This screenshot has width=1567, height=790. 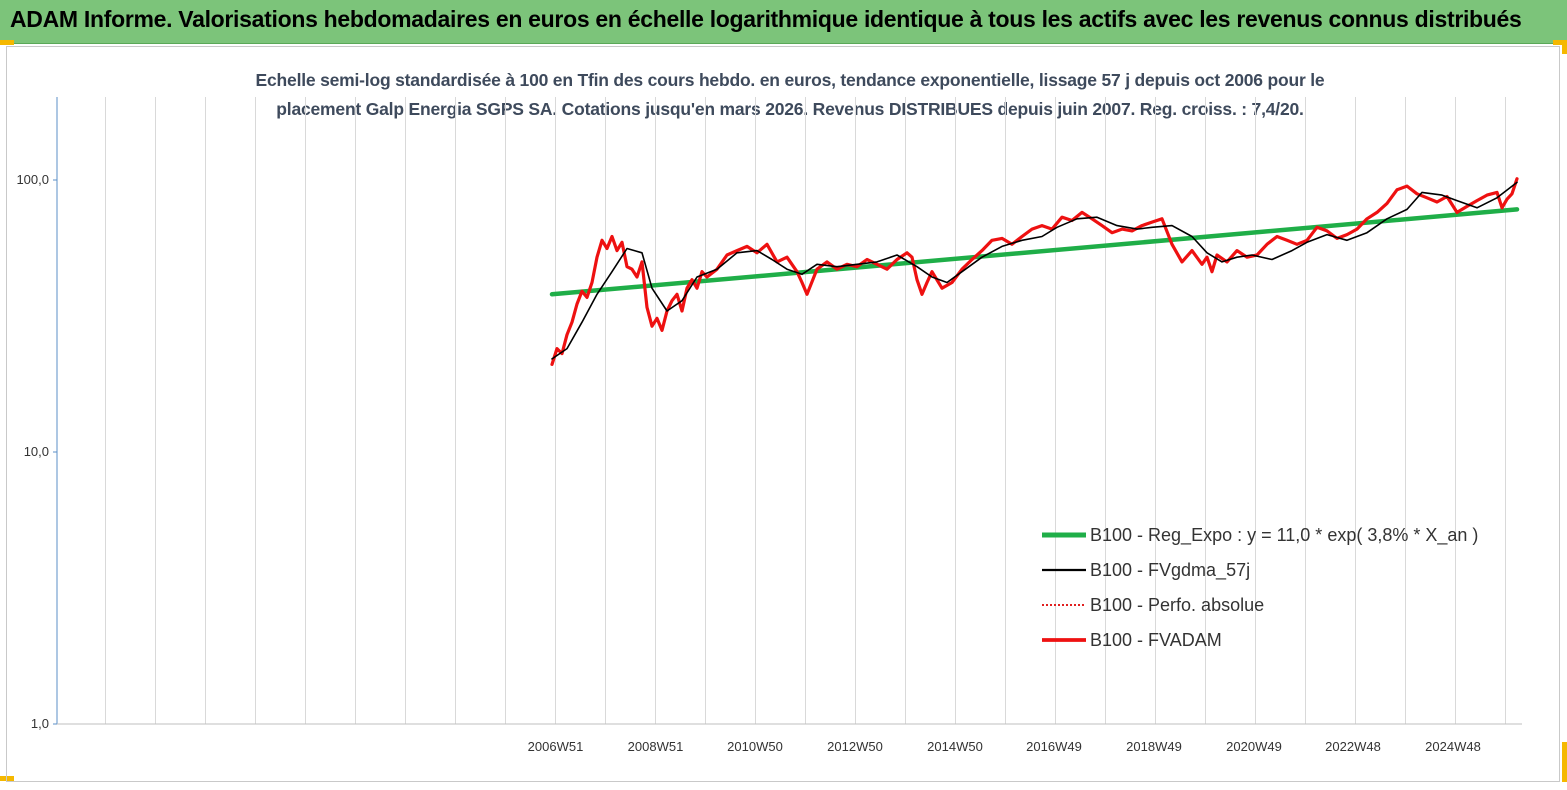 What do you see at coordinates (1453, 746) in the screenshot?
I see `x-tick-label: 2024W48` at bounding box center [1453, 746].